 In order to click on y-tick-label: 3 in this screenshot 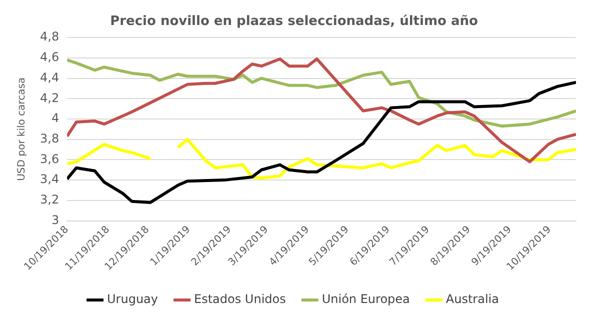, I will do `click(55, 219)`.